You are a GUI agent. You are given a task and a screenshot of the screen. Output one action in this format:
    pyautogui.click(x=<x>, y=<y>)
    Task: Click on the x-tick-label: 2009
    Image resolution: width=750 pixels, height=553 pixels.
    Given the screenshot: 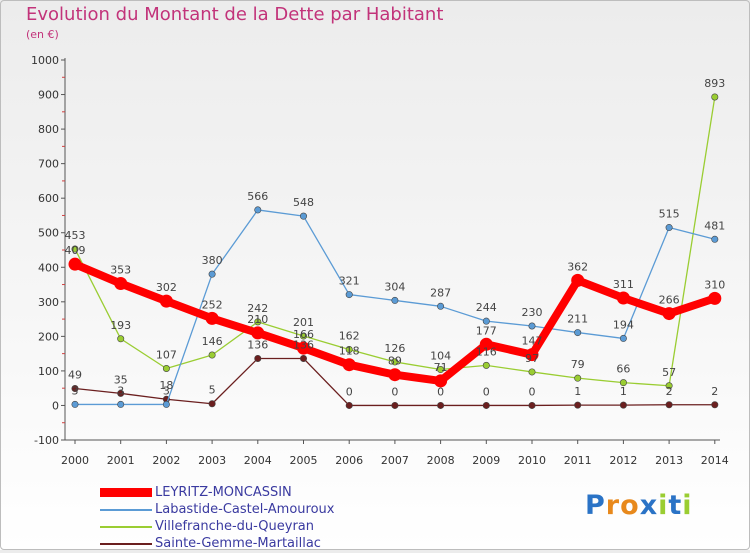 What is the action you would take?
    pyautogui.click(x=486, y=460)
    